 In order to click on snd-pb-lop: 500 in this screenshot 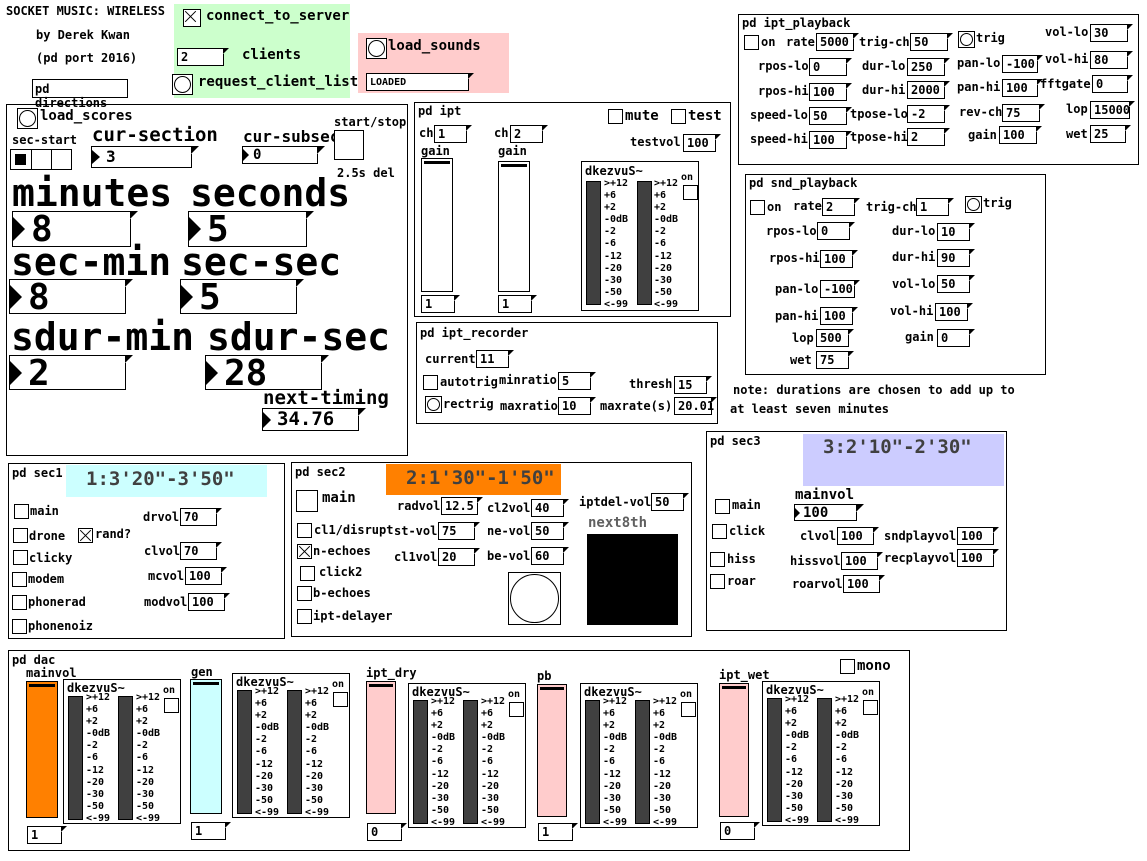, I will do `click(835, 338)`.